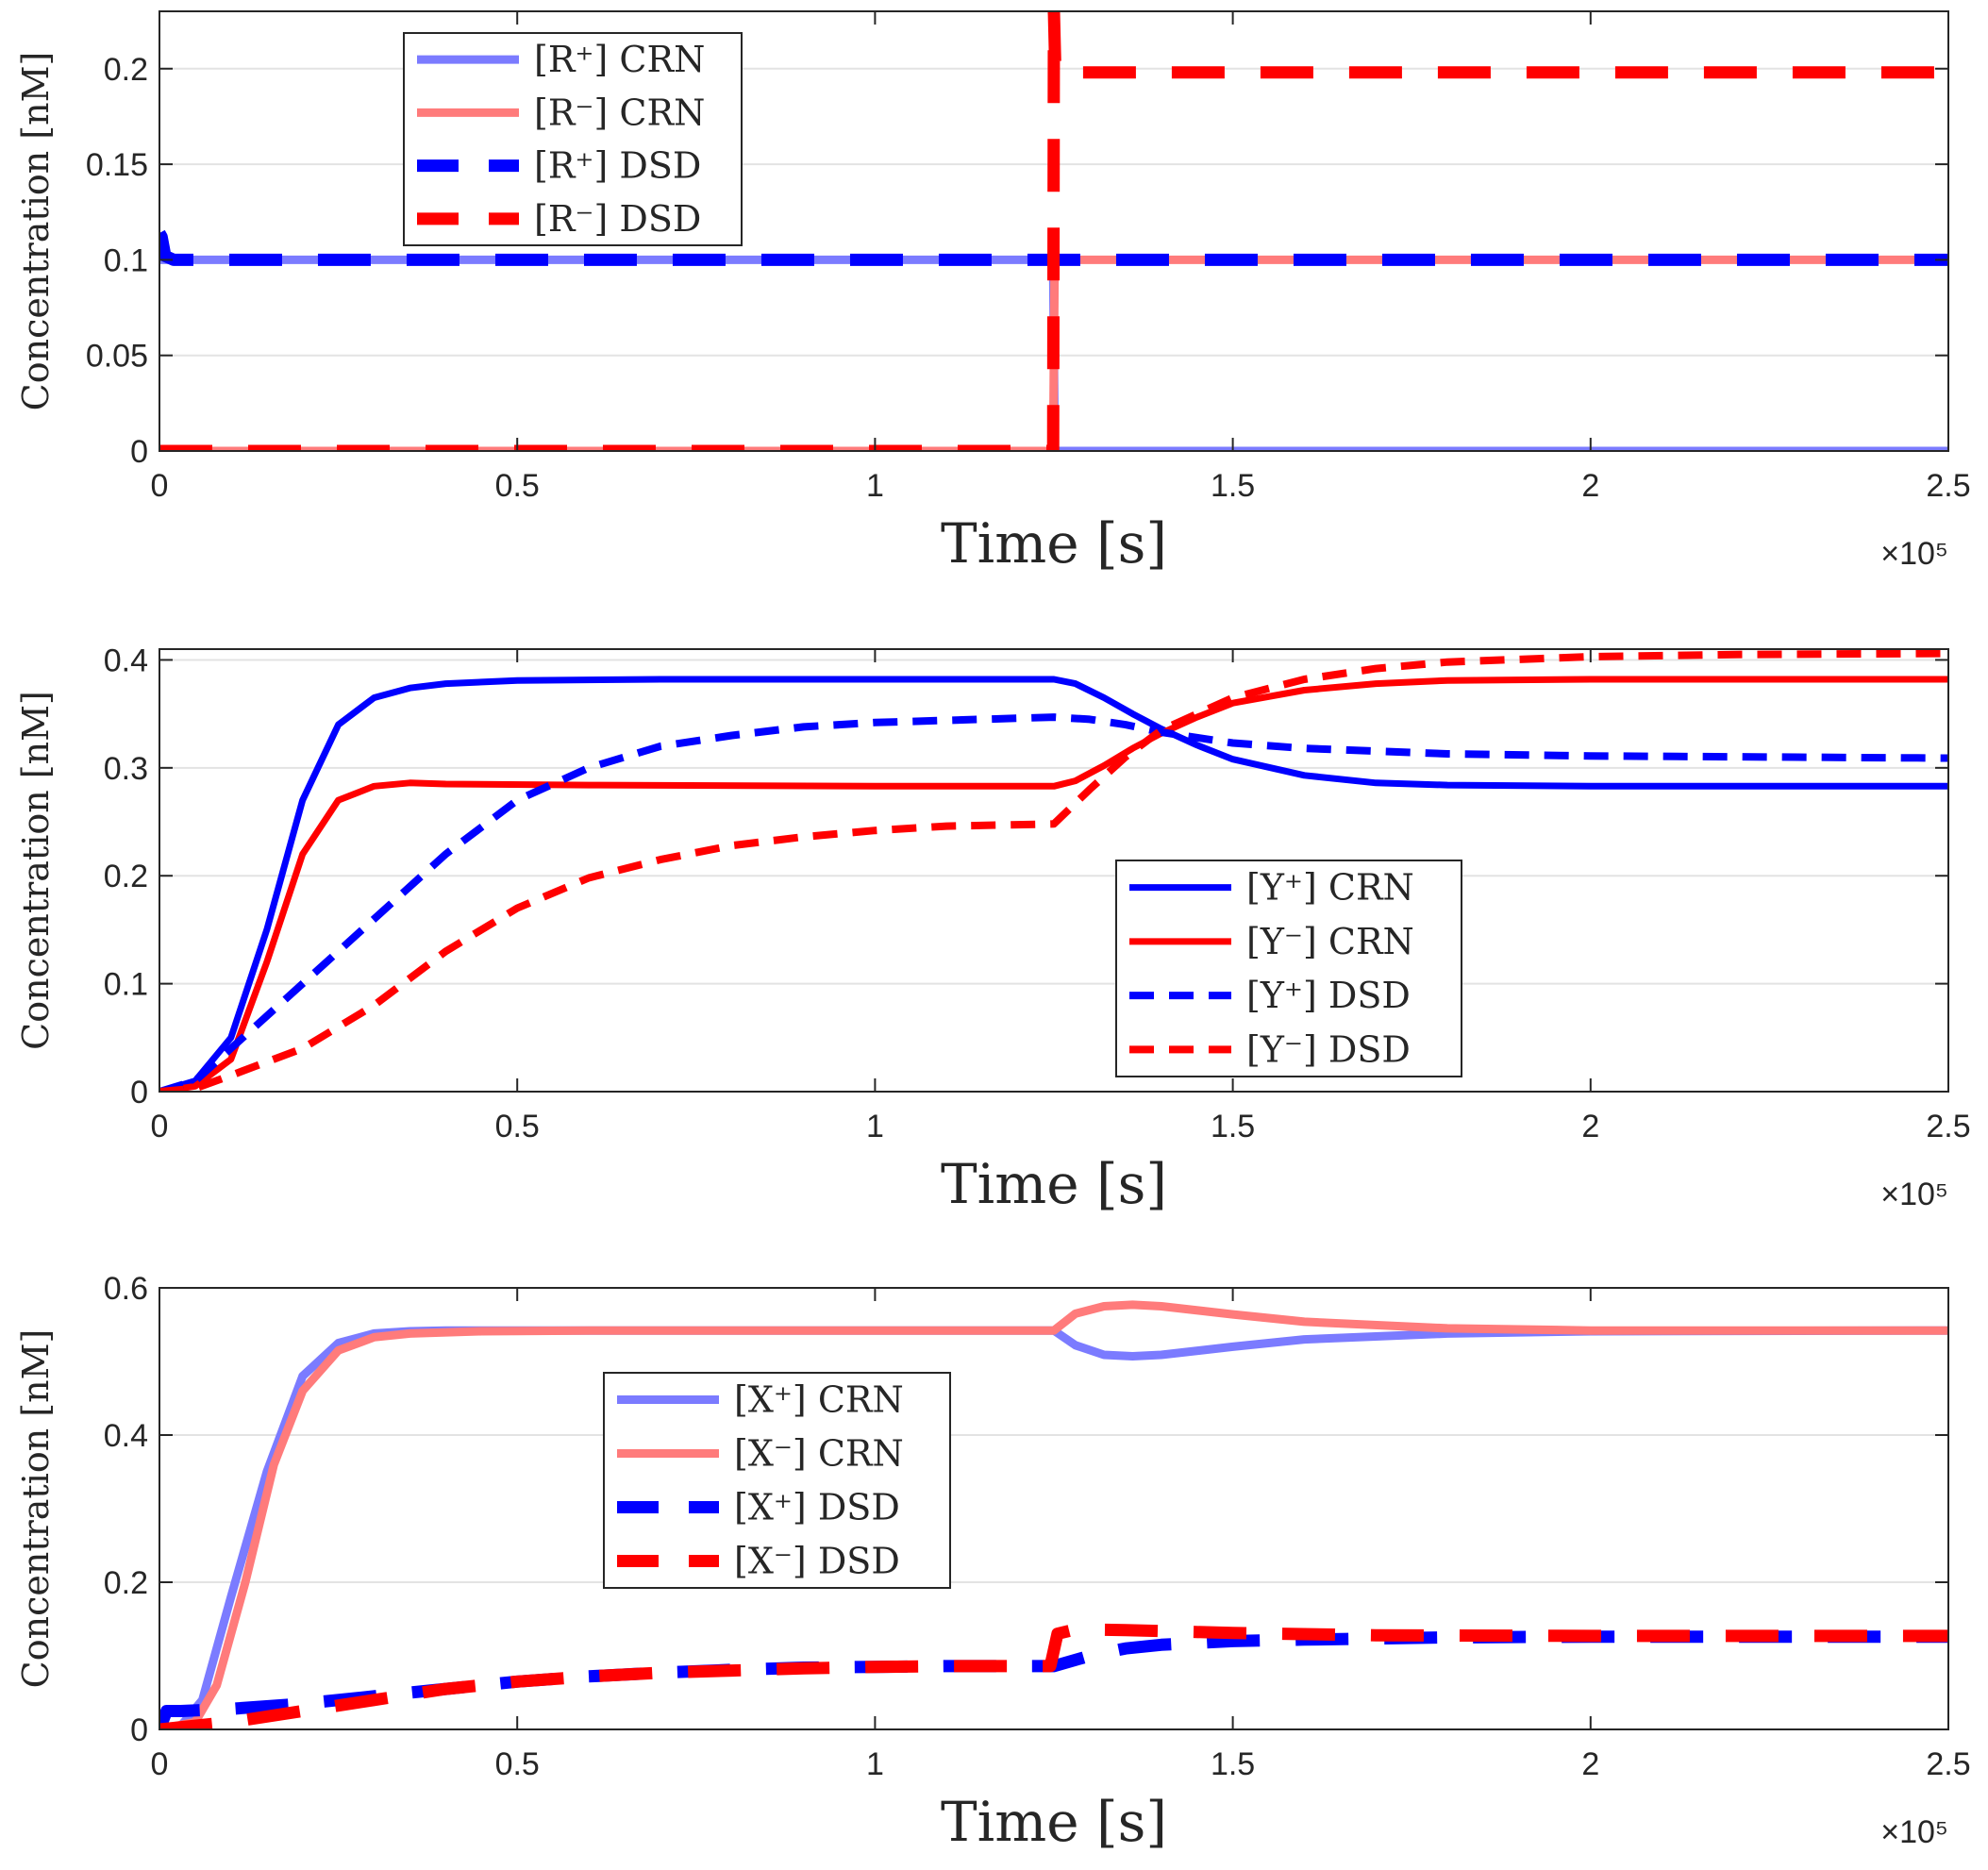  I want to click on y-tick-label: 0.3, so click(126, 769).